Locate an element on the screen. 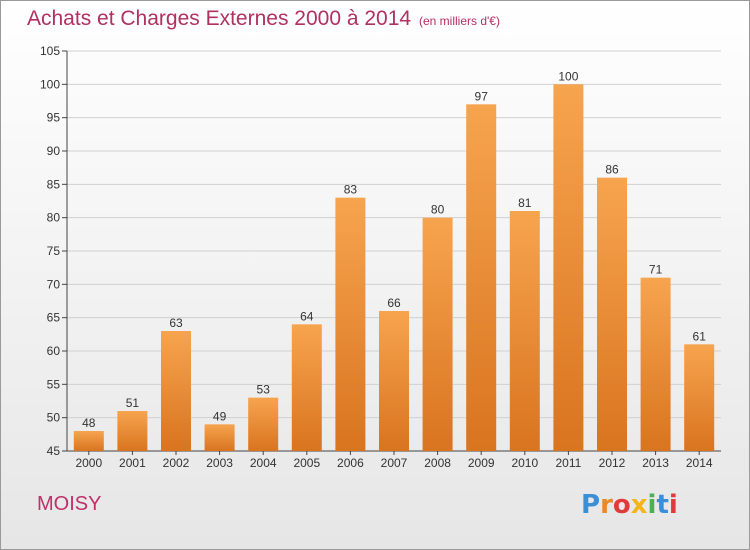 The height and width of the screenshot is (550, 750). x-tick-label: 2004 is located at coordinates (263, 463).